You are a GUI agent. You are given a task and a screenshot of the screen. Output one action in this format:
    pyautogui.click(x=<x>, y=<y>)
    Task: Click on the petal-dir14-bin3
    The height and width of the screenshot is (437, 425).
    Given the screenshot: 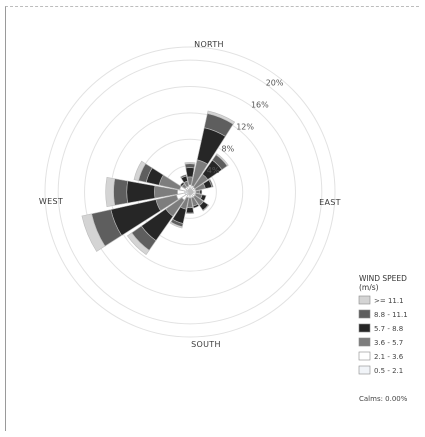 What is the action you would take?
    pyautogui.click(x=182, y=184)
    